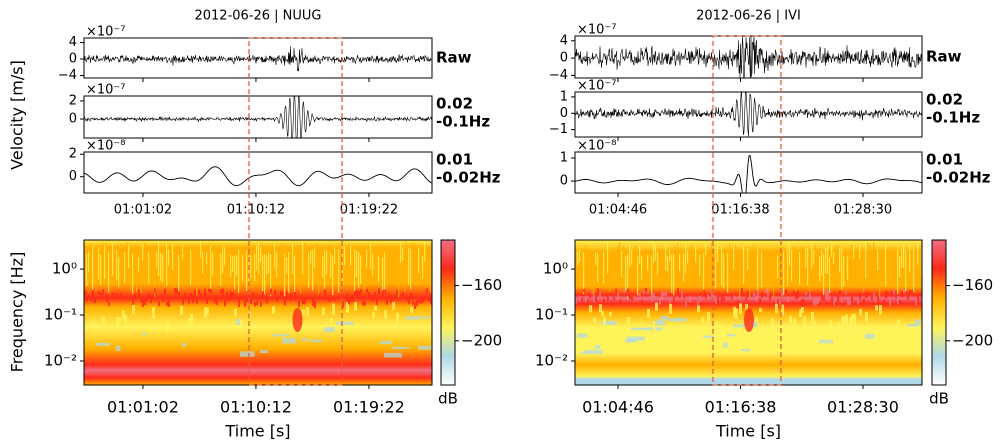 The width and height of the screenshot is (1003, 443). Describe the element at coordinates (558, 129) in the screenshot. I see `y-tick-label: −1` at that location.